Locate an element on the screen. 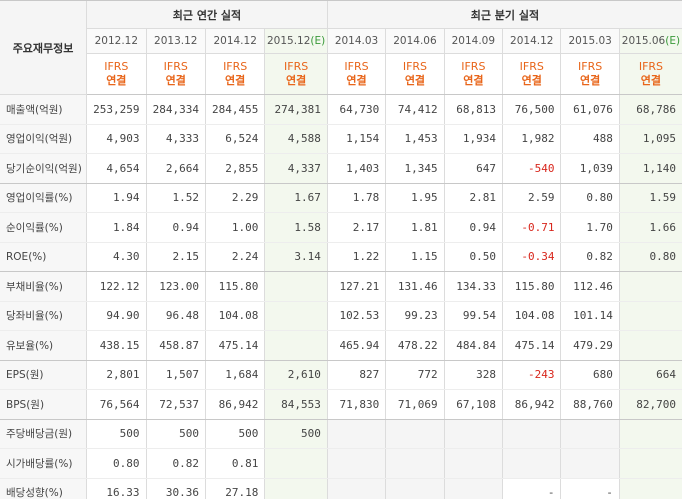 This screenshot has height=499, width=682. period-label: 2013.12 is located at coordinates (176, 41).